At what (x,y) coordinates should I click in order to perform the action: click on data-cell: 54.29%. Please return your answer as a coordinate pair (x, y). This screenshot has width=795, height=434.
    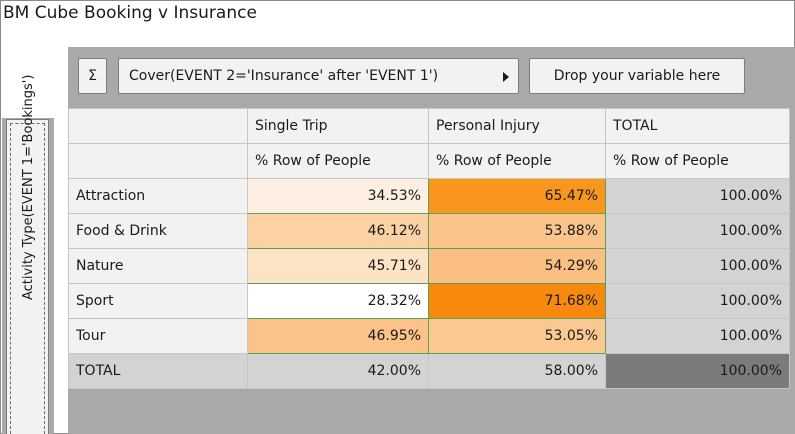
    Looking at the image, I should click on (517, 266).